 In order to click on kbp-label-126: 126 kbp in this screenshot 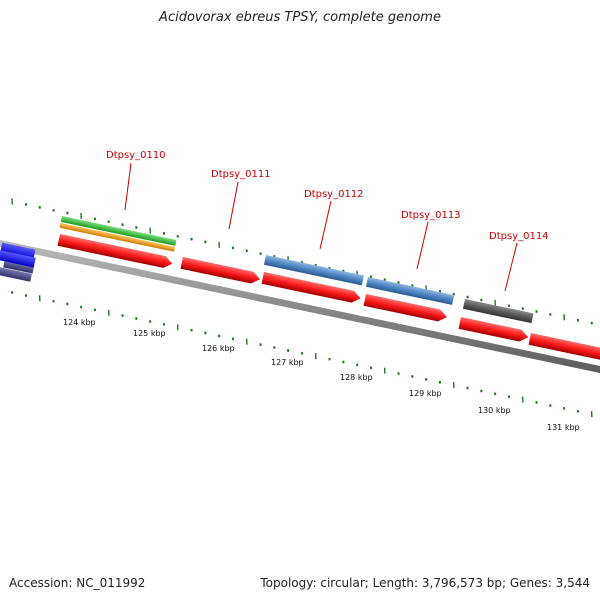, I will do `click(218, 348)`.